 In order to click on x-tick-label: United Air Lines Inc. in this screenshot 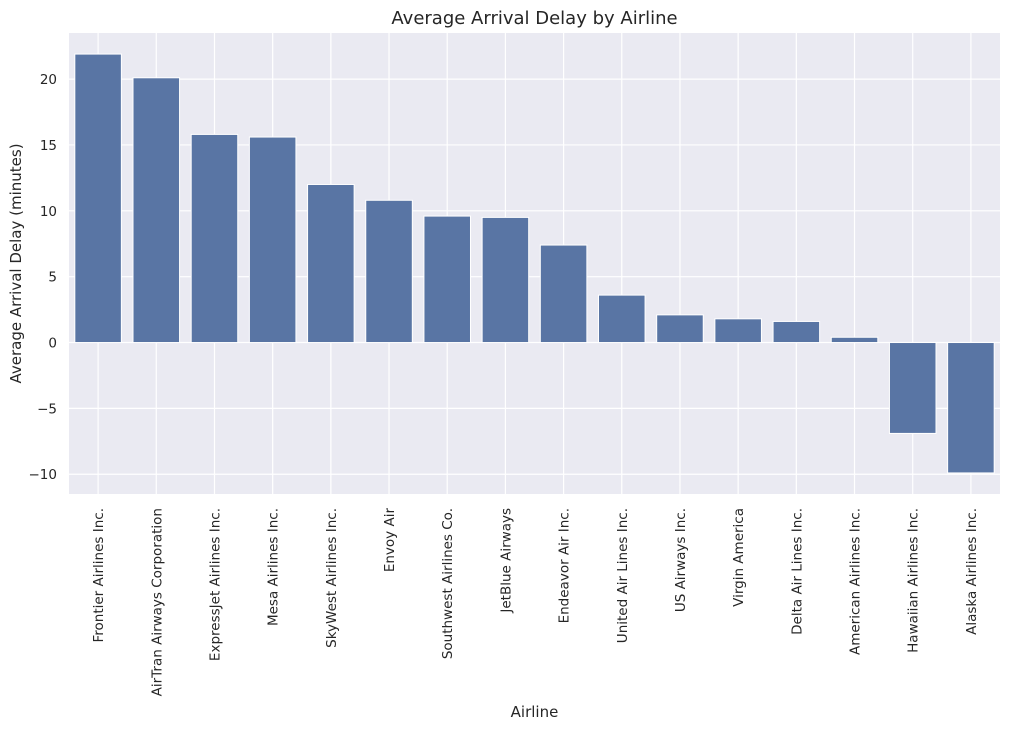, I will do `click(623, 575)`.